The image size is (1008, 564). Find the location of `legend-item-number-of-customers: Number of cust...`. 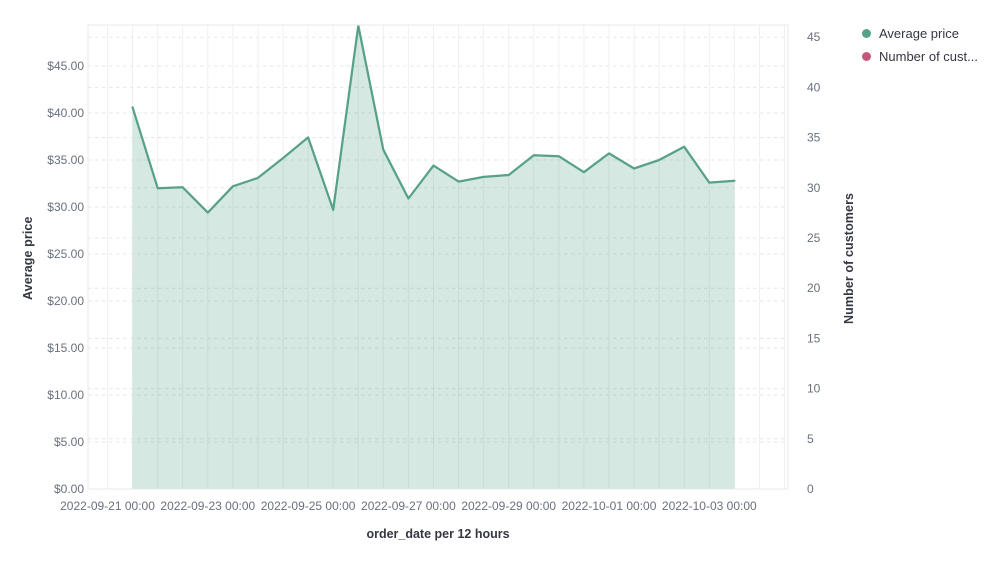

legend-item-number-of-customers: Number of cust... is located at coordinates (920, 56).